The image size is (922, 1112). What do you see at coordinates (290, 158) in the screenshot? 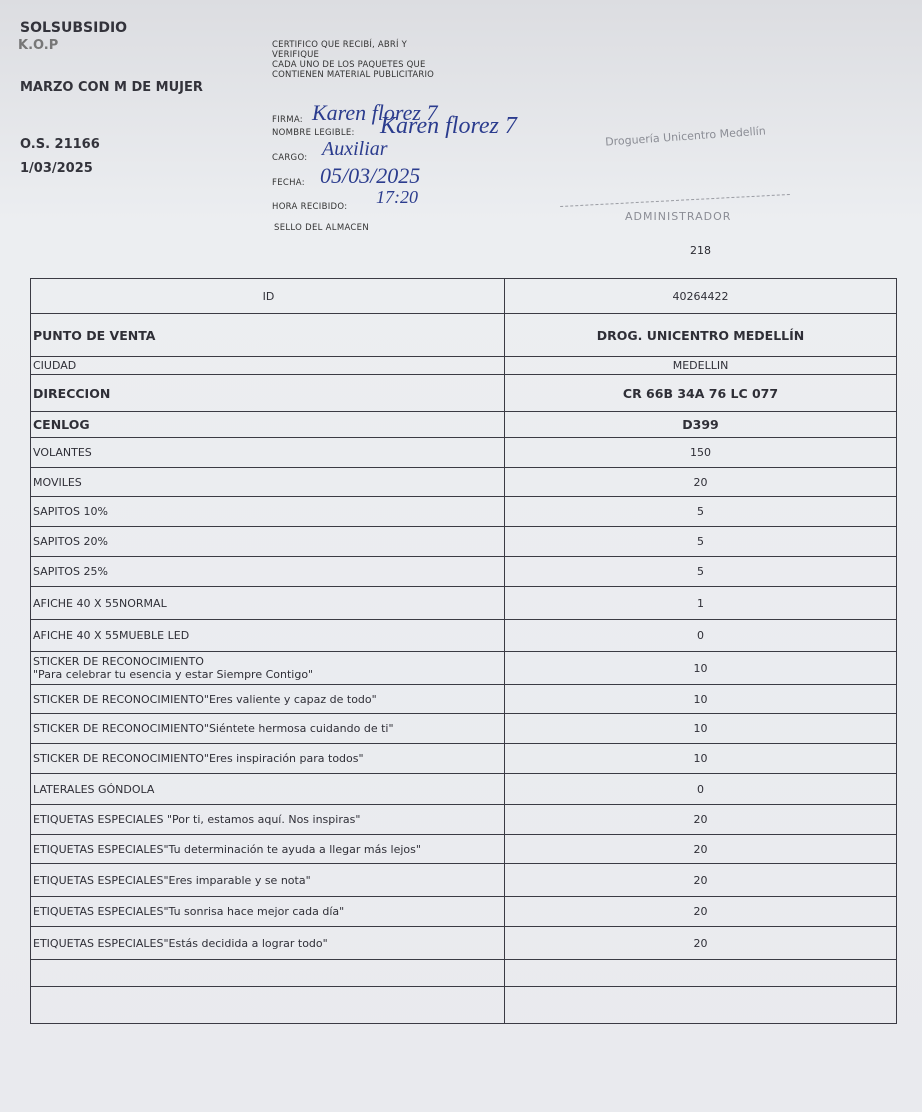
I see `field-label: CARGO:` at bounding box center [290, 158].